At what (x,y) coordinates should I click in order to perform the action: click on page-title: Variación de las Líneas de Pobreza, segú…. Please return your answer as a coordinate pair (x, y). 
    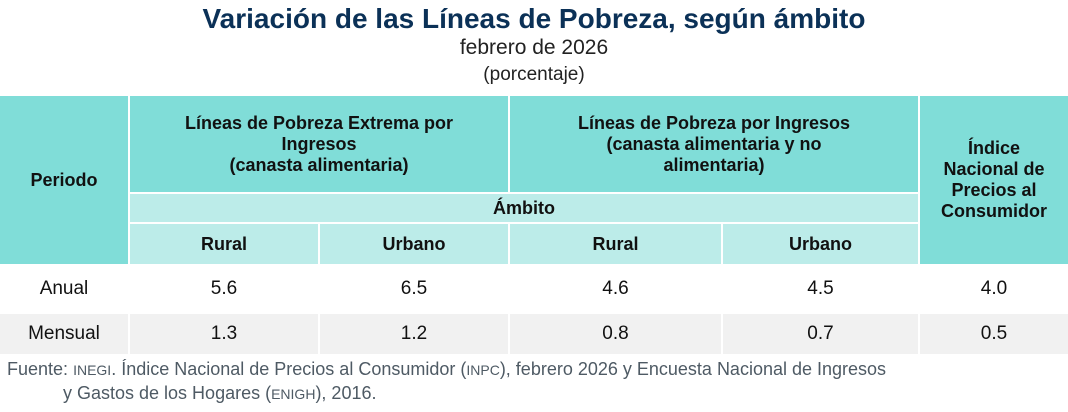
    Looking at the image, I should click on (534, 18).